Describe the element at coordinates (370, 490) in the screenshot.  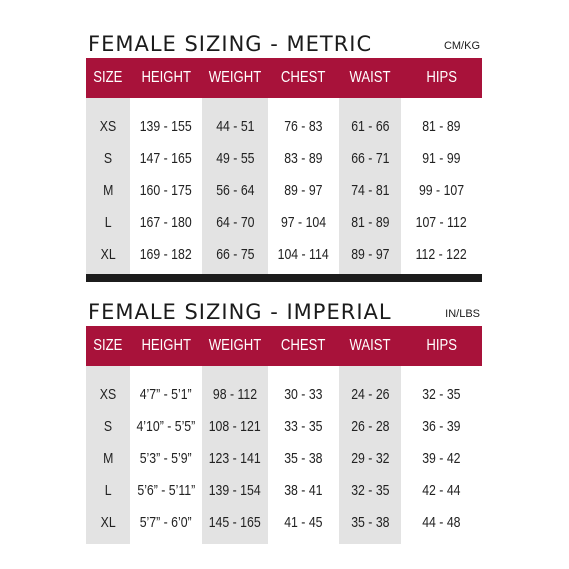
I see `imperial-cell-waist: 32 - 35` at that location.